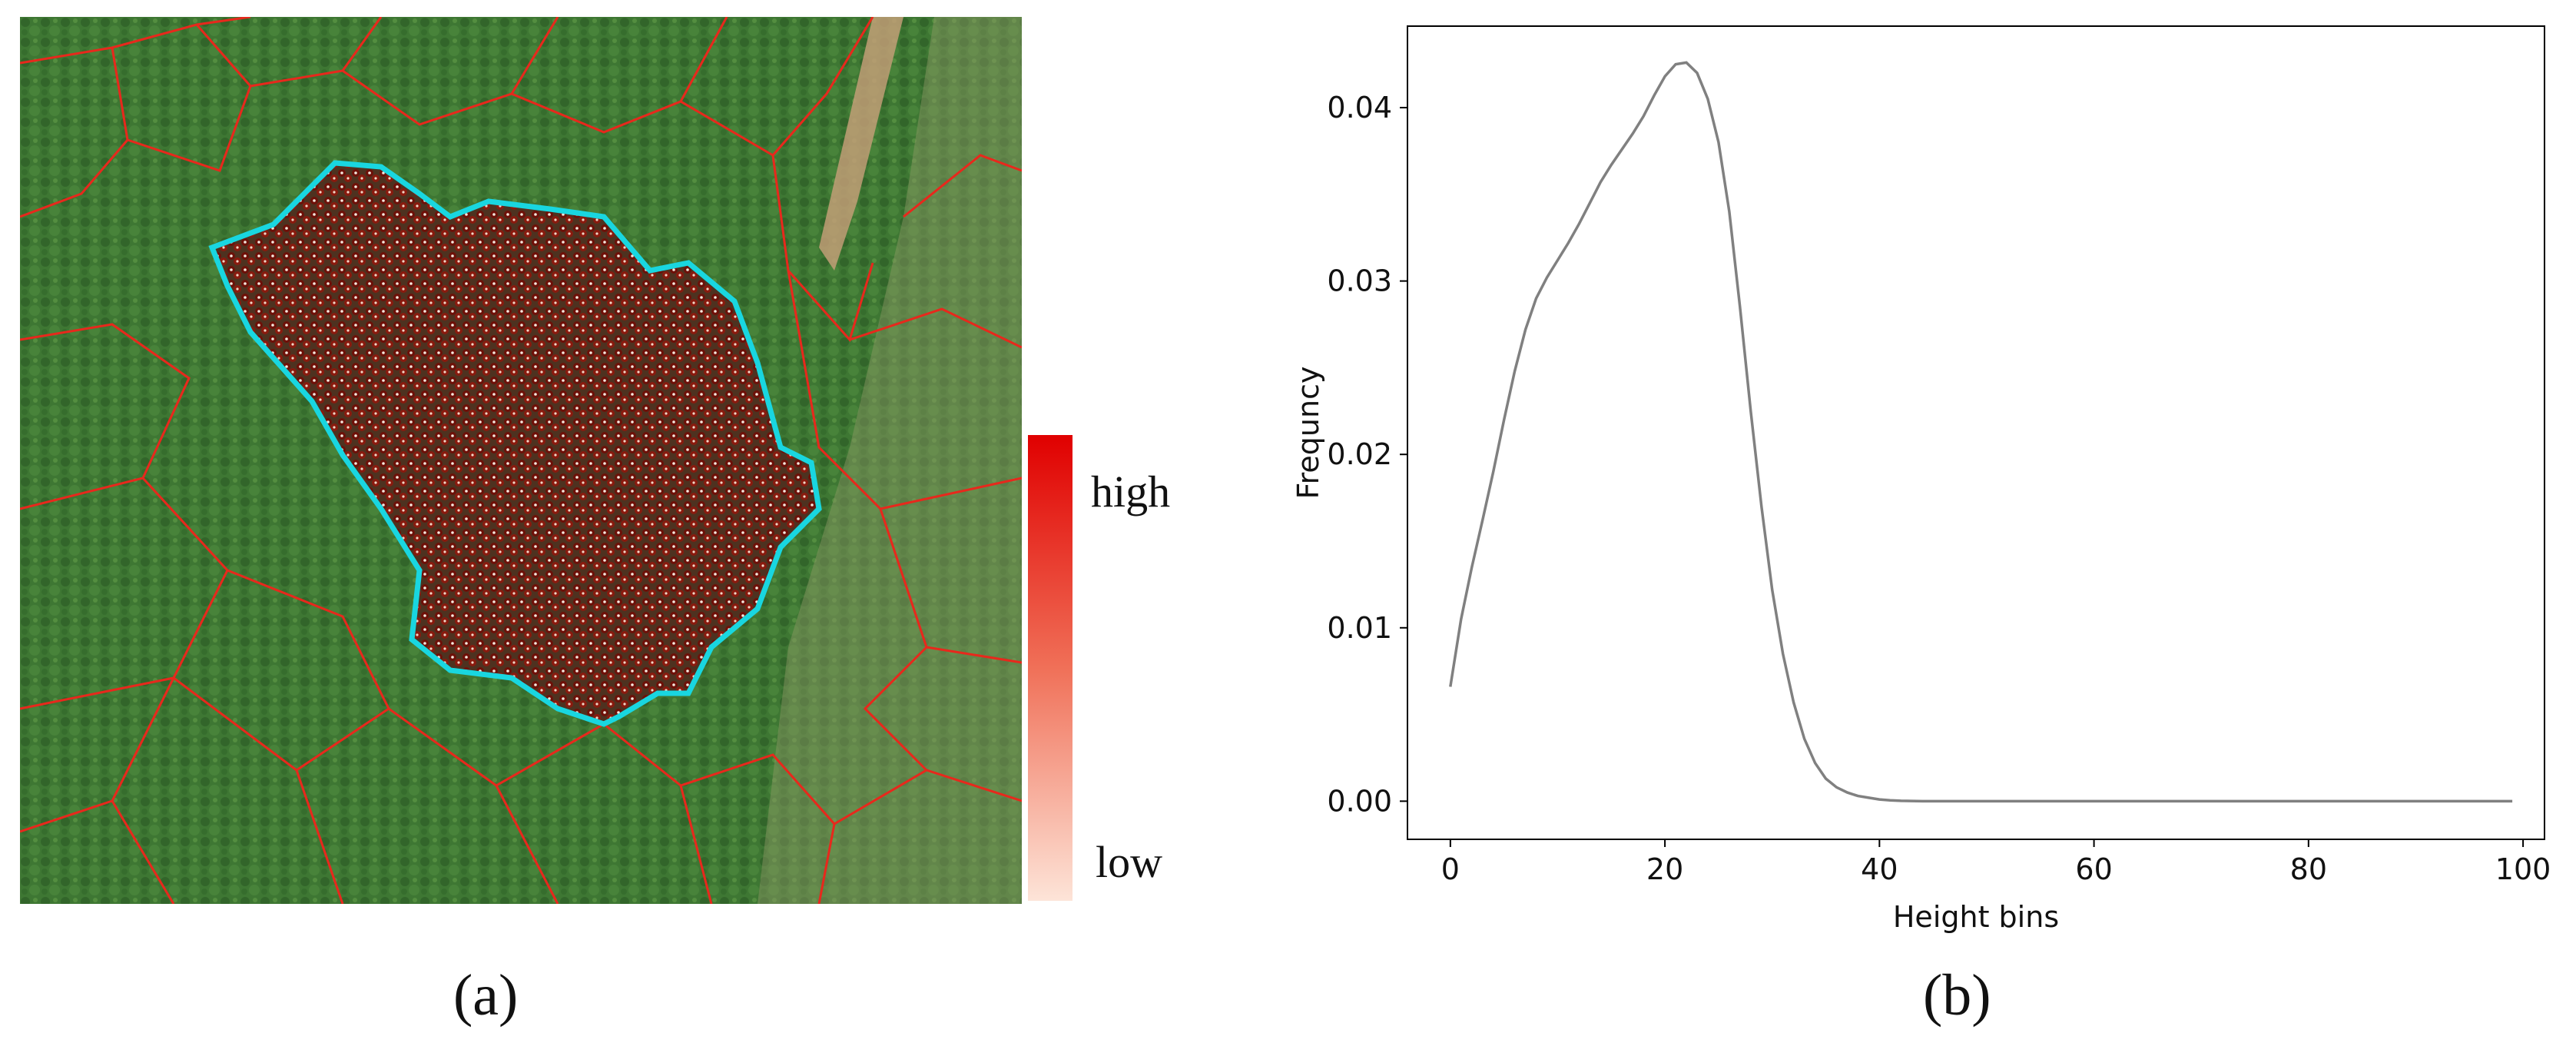 Image resolution: width=2576 pixels, height=1053 pixels. What do you see at coordinates (1664, 869) in the screenshot?
I see `x-tick-label: 20` at bounding box center [1664, 869].